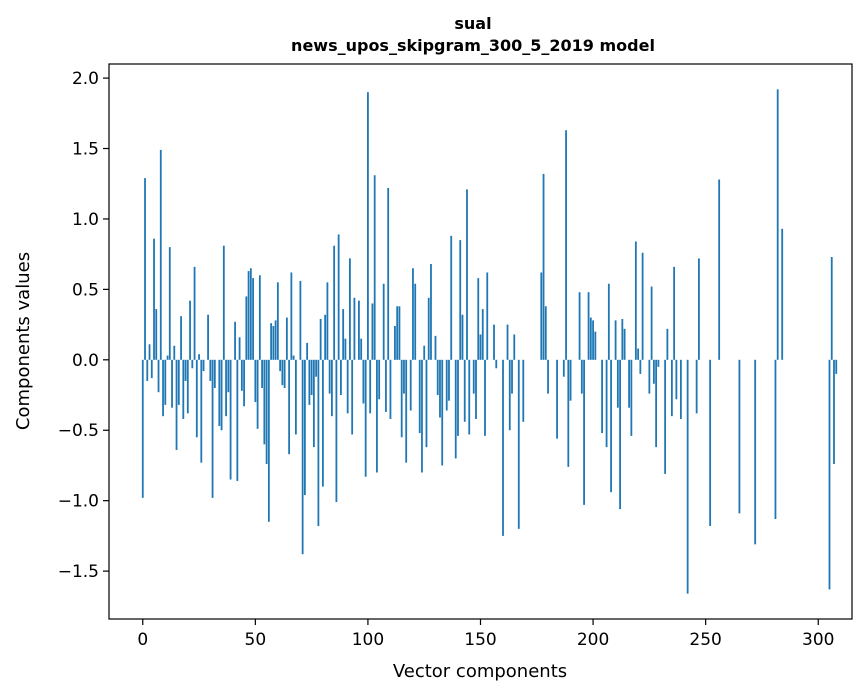 The width and height of the screenshot is (867, 696). What do you see at coordinates (593, 640) in the screenshot?
I see `x-tick-label: 200` at bounding box center [593, 640].